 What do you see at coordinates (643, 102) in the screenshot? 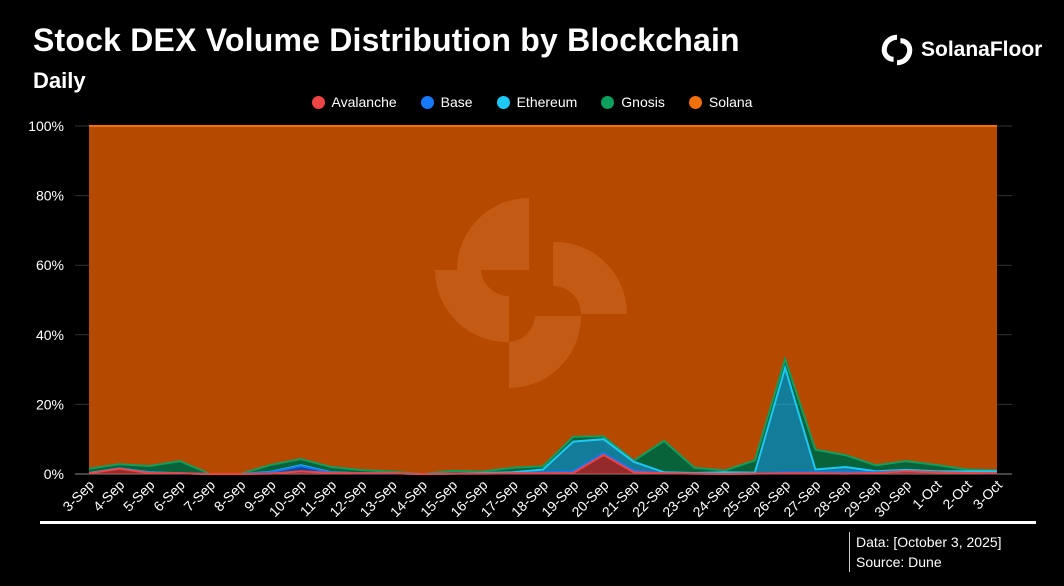
I see `legend-label-gnosis: Gnosis` at bounding box center [643, 102].